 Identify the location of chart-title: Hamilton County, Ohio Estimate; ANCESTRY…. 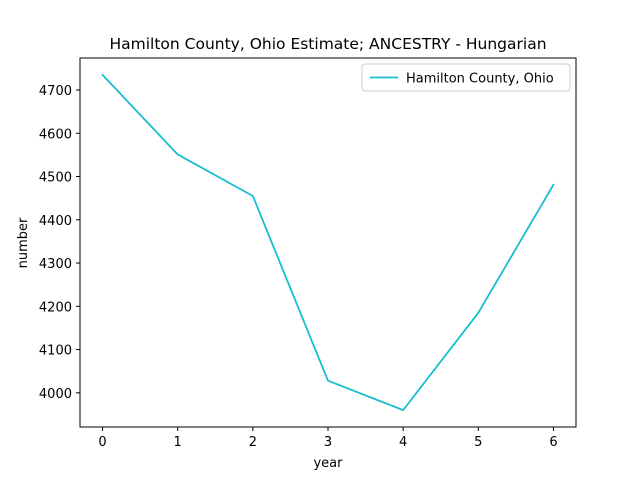
(327, 44).